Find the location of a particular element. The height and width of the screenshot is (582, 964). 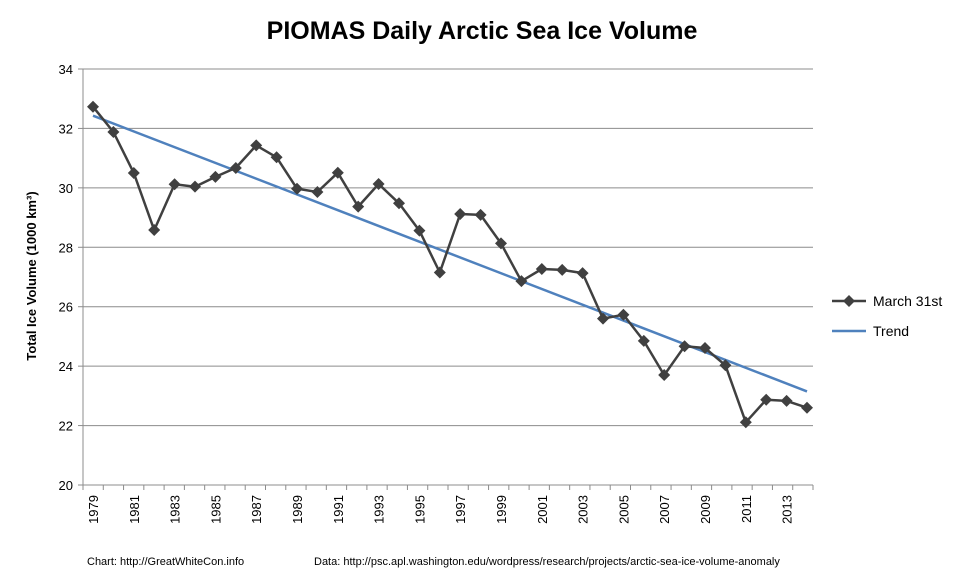

x-tick-label: 2009 is located at coordinates (705, 509).